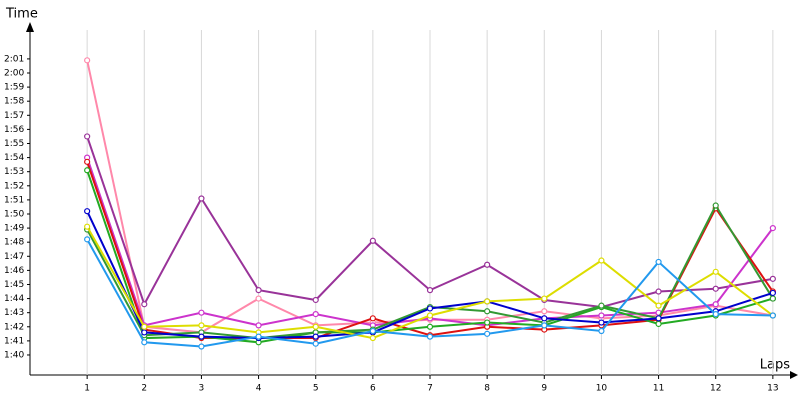 Image resolution: width=800 pixels, height=400 pixels. What do you see at coordinates (144, 389) in the screenshot?
I see `x-tick-label: 2` at bounding box center [144, 389].